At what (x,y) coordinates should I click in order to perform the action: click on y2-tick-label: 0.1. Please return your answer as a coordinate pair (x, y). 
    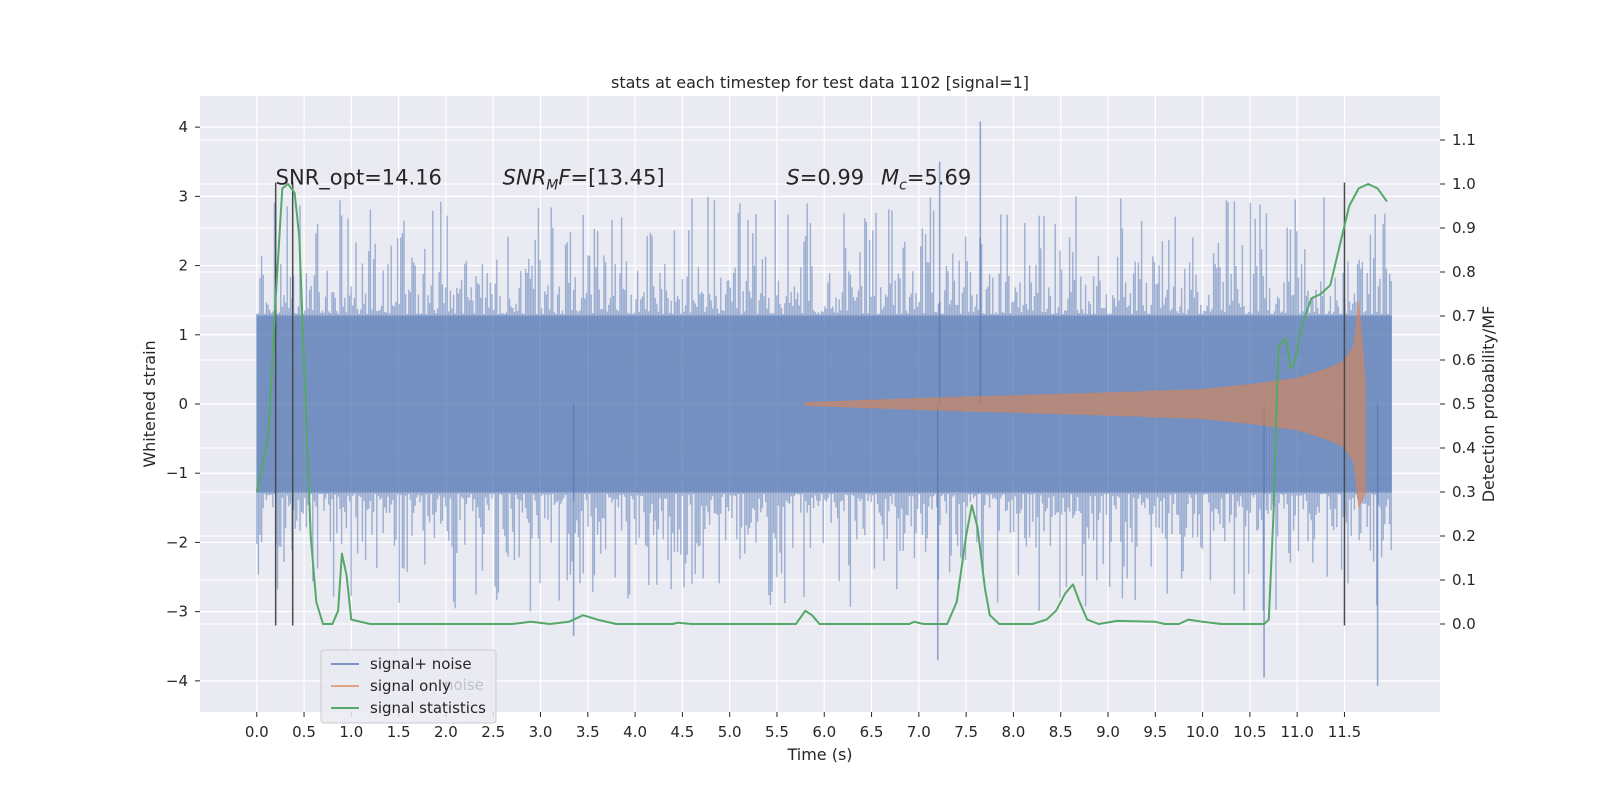
    Looking at the image, I should click on (1464, 580).